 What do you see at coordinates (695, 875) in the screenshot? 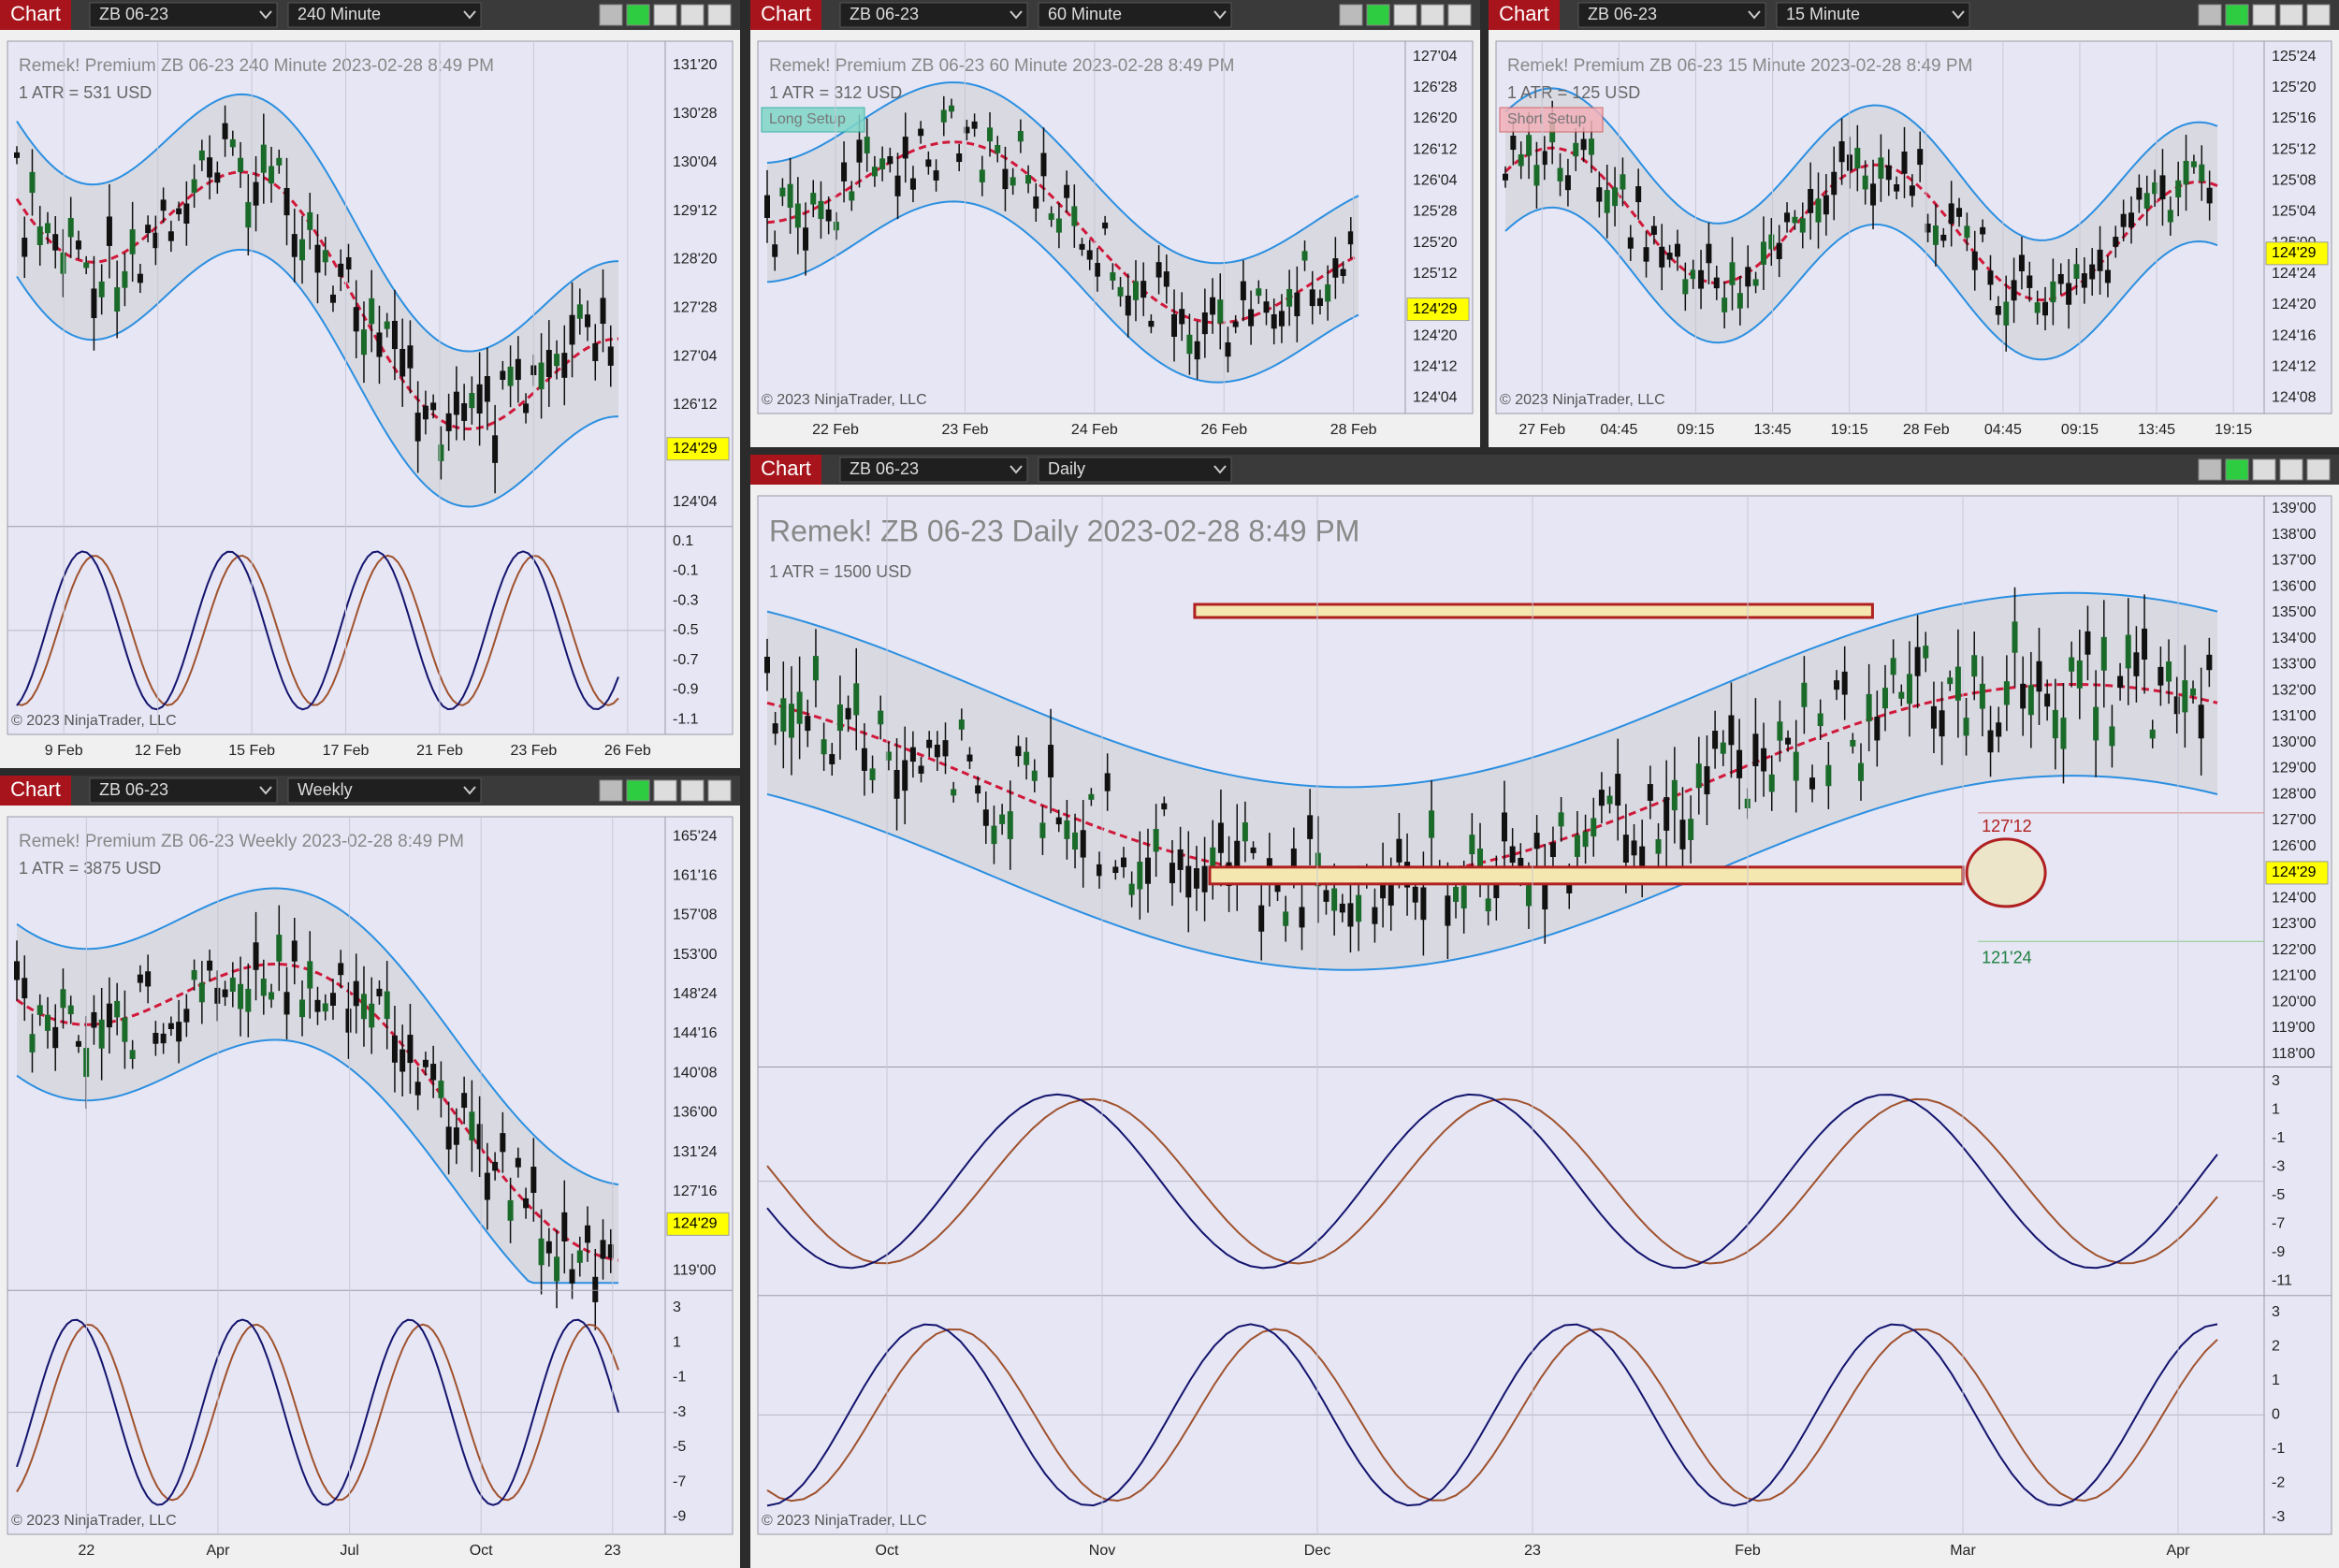
I see `axis-label: 161'16` at bounding box center [695, 875].